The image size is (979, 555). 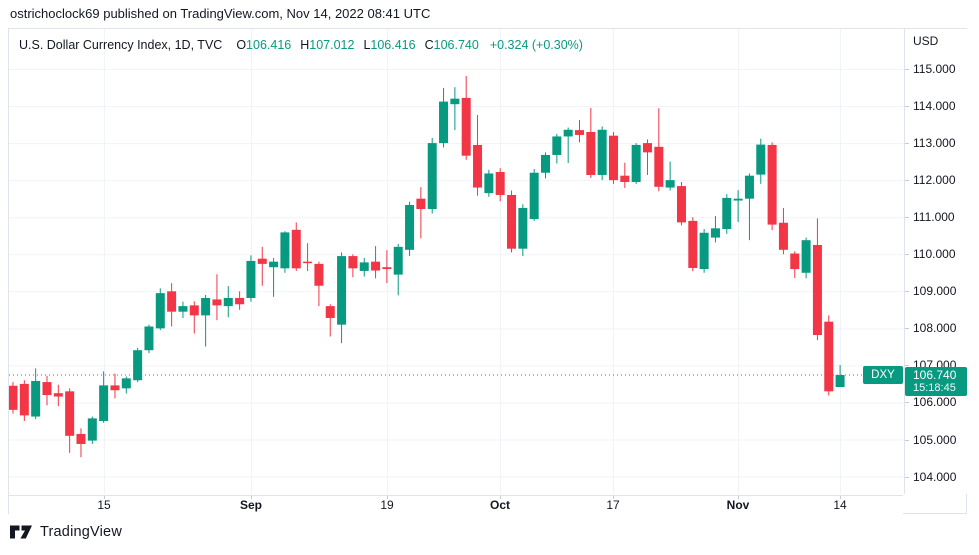 What do you see at coordinates (935, 375) in the screenshot?
I see `last-price-value: 106.740` at bounding box center [935, 375].